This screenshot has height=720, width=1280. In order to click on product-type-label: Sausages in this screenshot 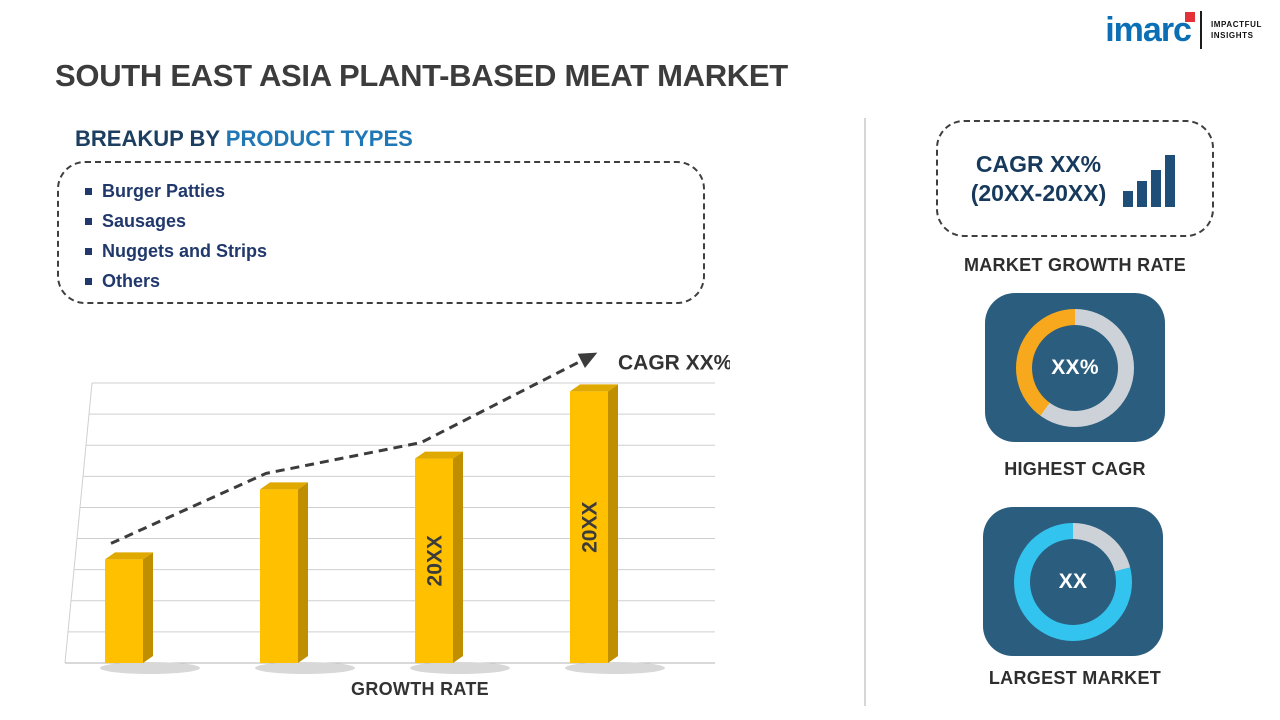, I will do `click(144, 220)`.